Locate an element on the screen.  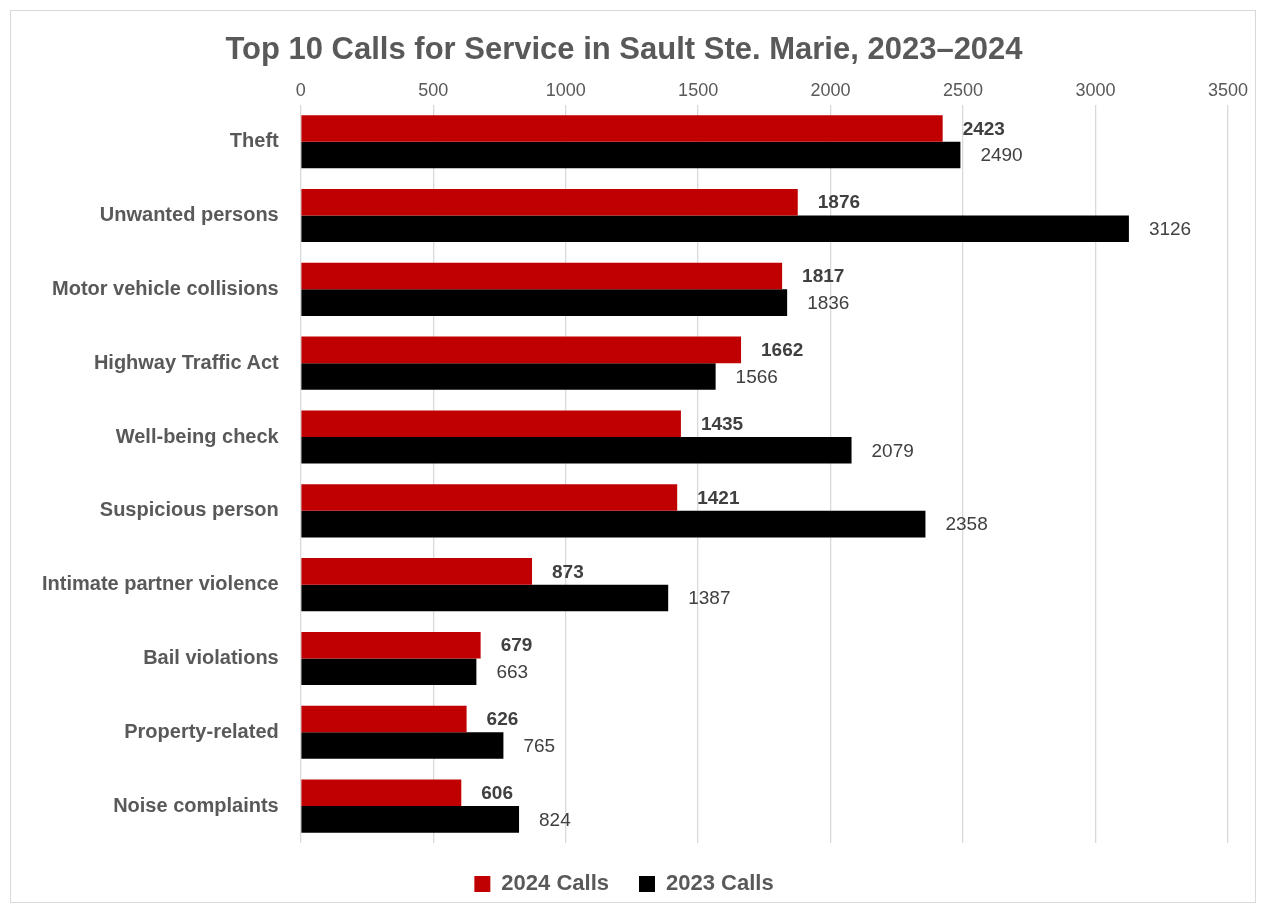
y-tick-label: Noise complaints is located at coordinates (196, 804).